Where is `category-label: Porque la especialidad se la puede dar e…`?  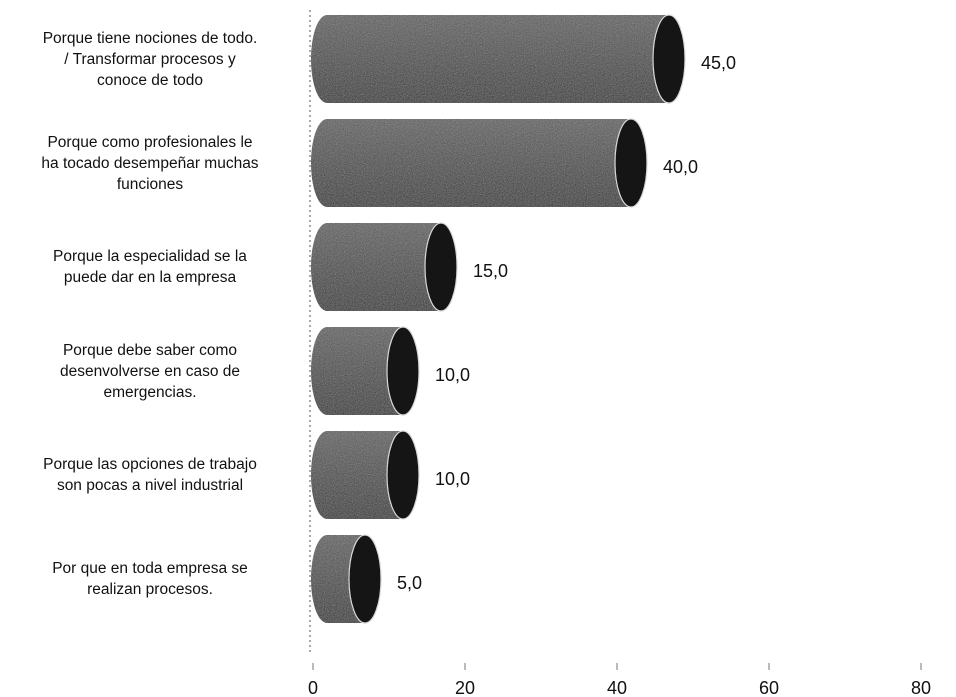 category-label: Porque la especialidad se la puede dar e… is located at coordinates (150, 267).